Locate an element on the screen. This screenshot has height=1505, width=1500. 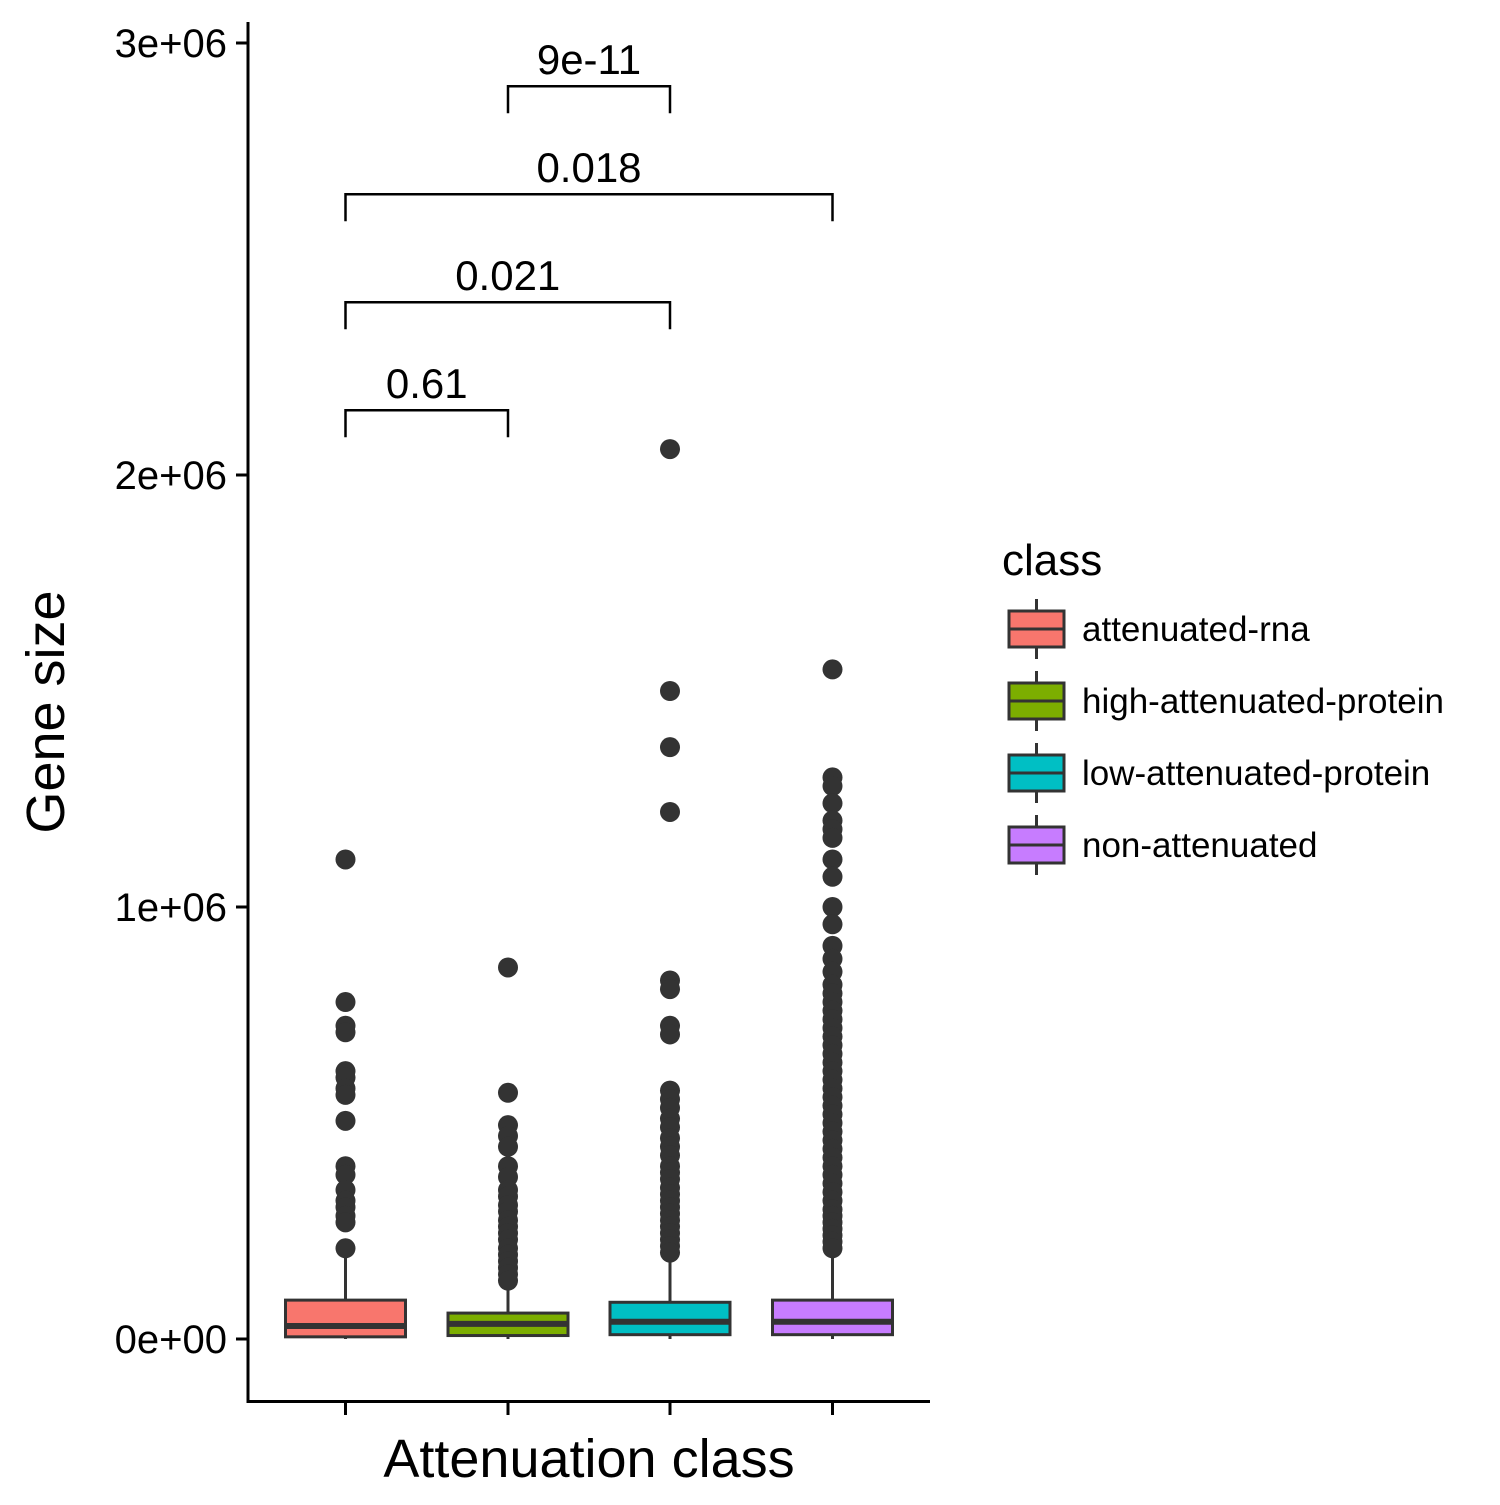
legend-label: non-attenuated is located at coordinates (1199, 845).